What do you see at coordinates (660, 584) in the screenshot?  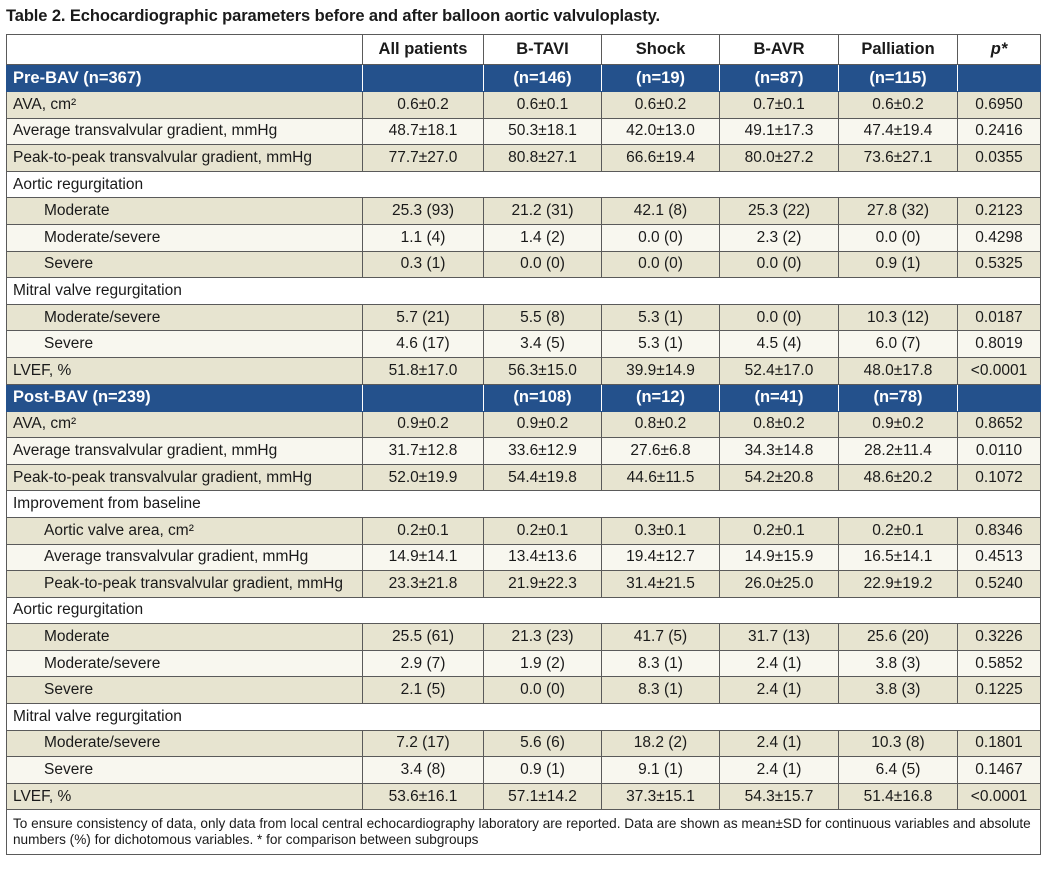 I see `cell-value: 31.4±21.5` at bounding box center [660, 584].